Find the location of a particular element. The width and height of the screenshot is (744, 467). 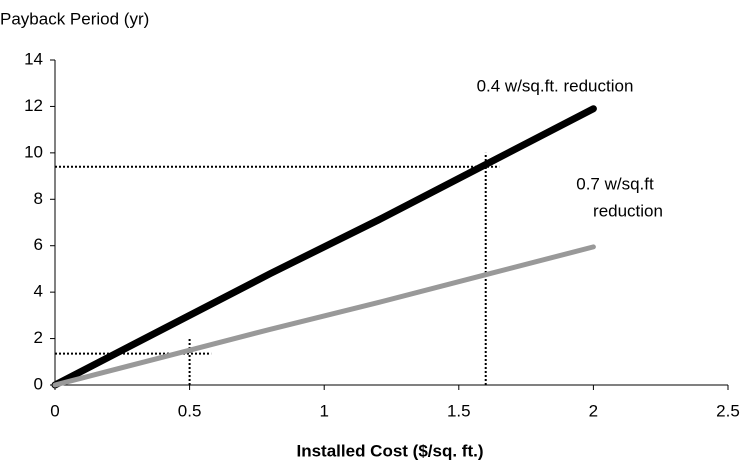

y-tick-label: 14 is located at coordinates (33, 58).